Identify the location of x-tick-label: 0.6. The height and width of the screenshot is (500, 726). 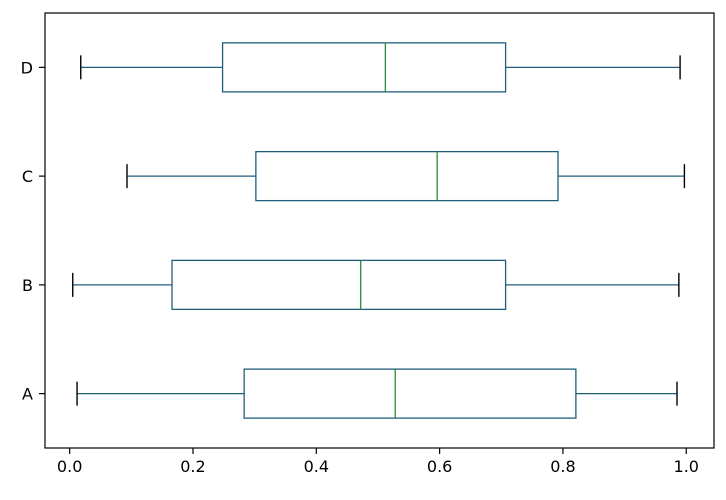
(439, 466).